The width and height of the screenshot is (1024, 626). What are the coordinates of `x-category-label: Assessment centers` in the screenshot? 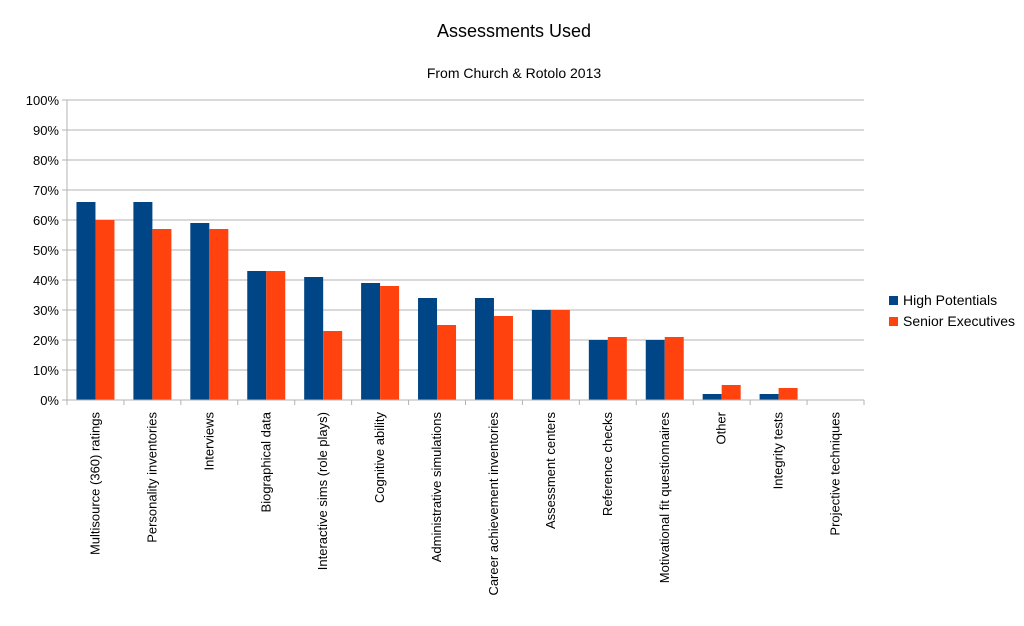 It's located at (550, 471).